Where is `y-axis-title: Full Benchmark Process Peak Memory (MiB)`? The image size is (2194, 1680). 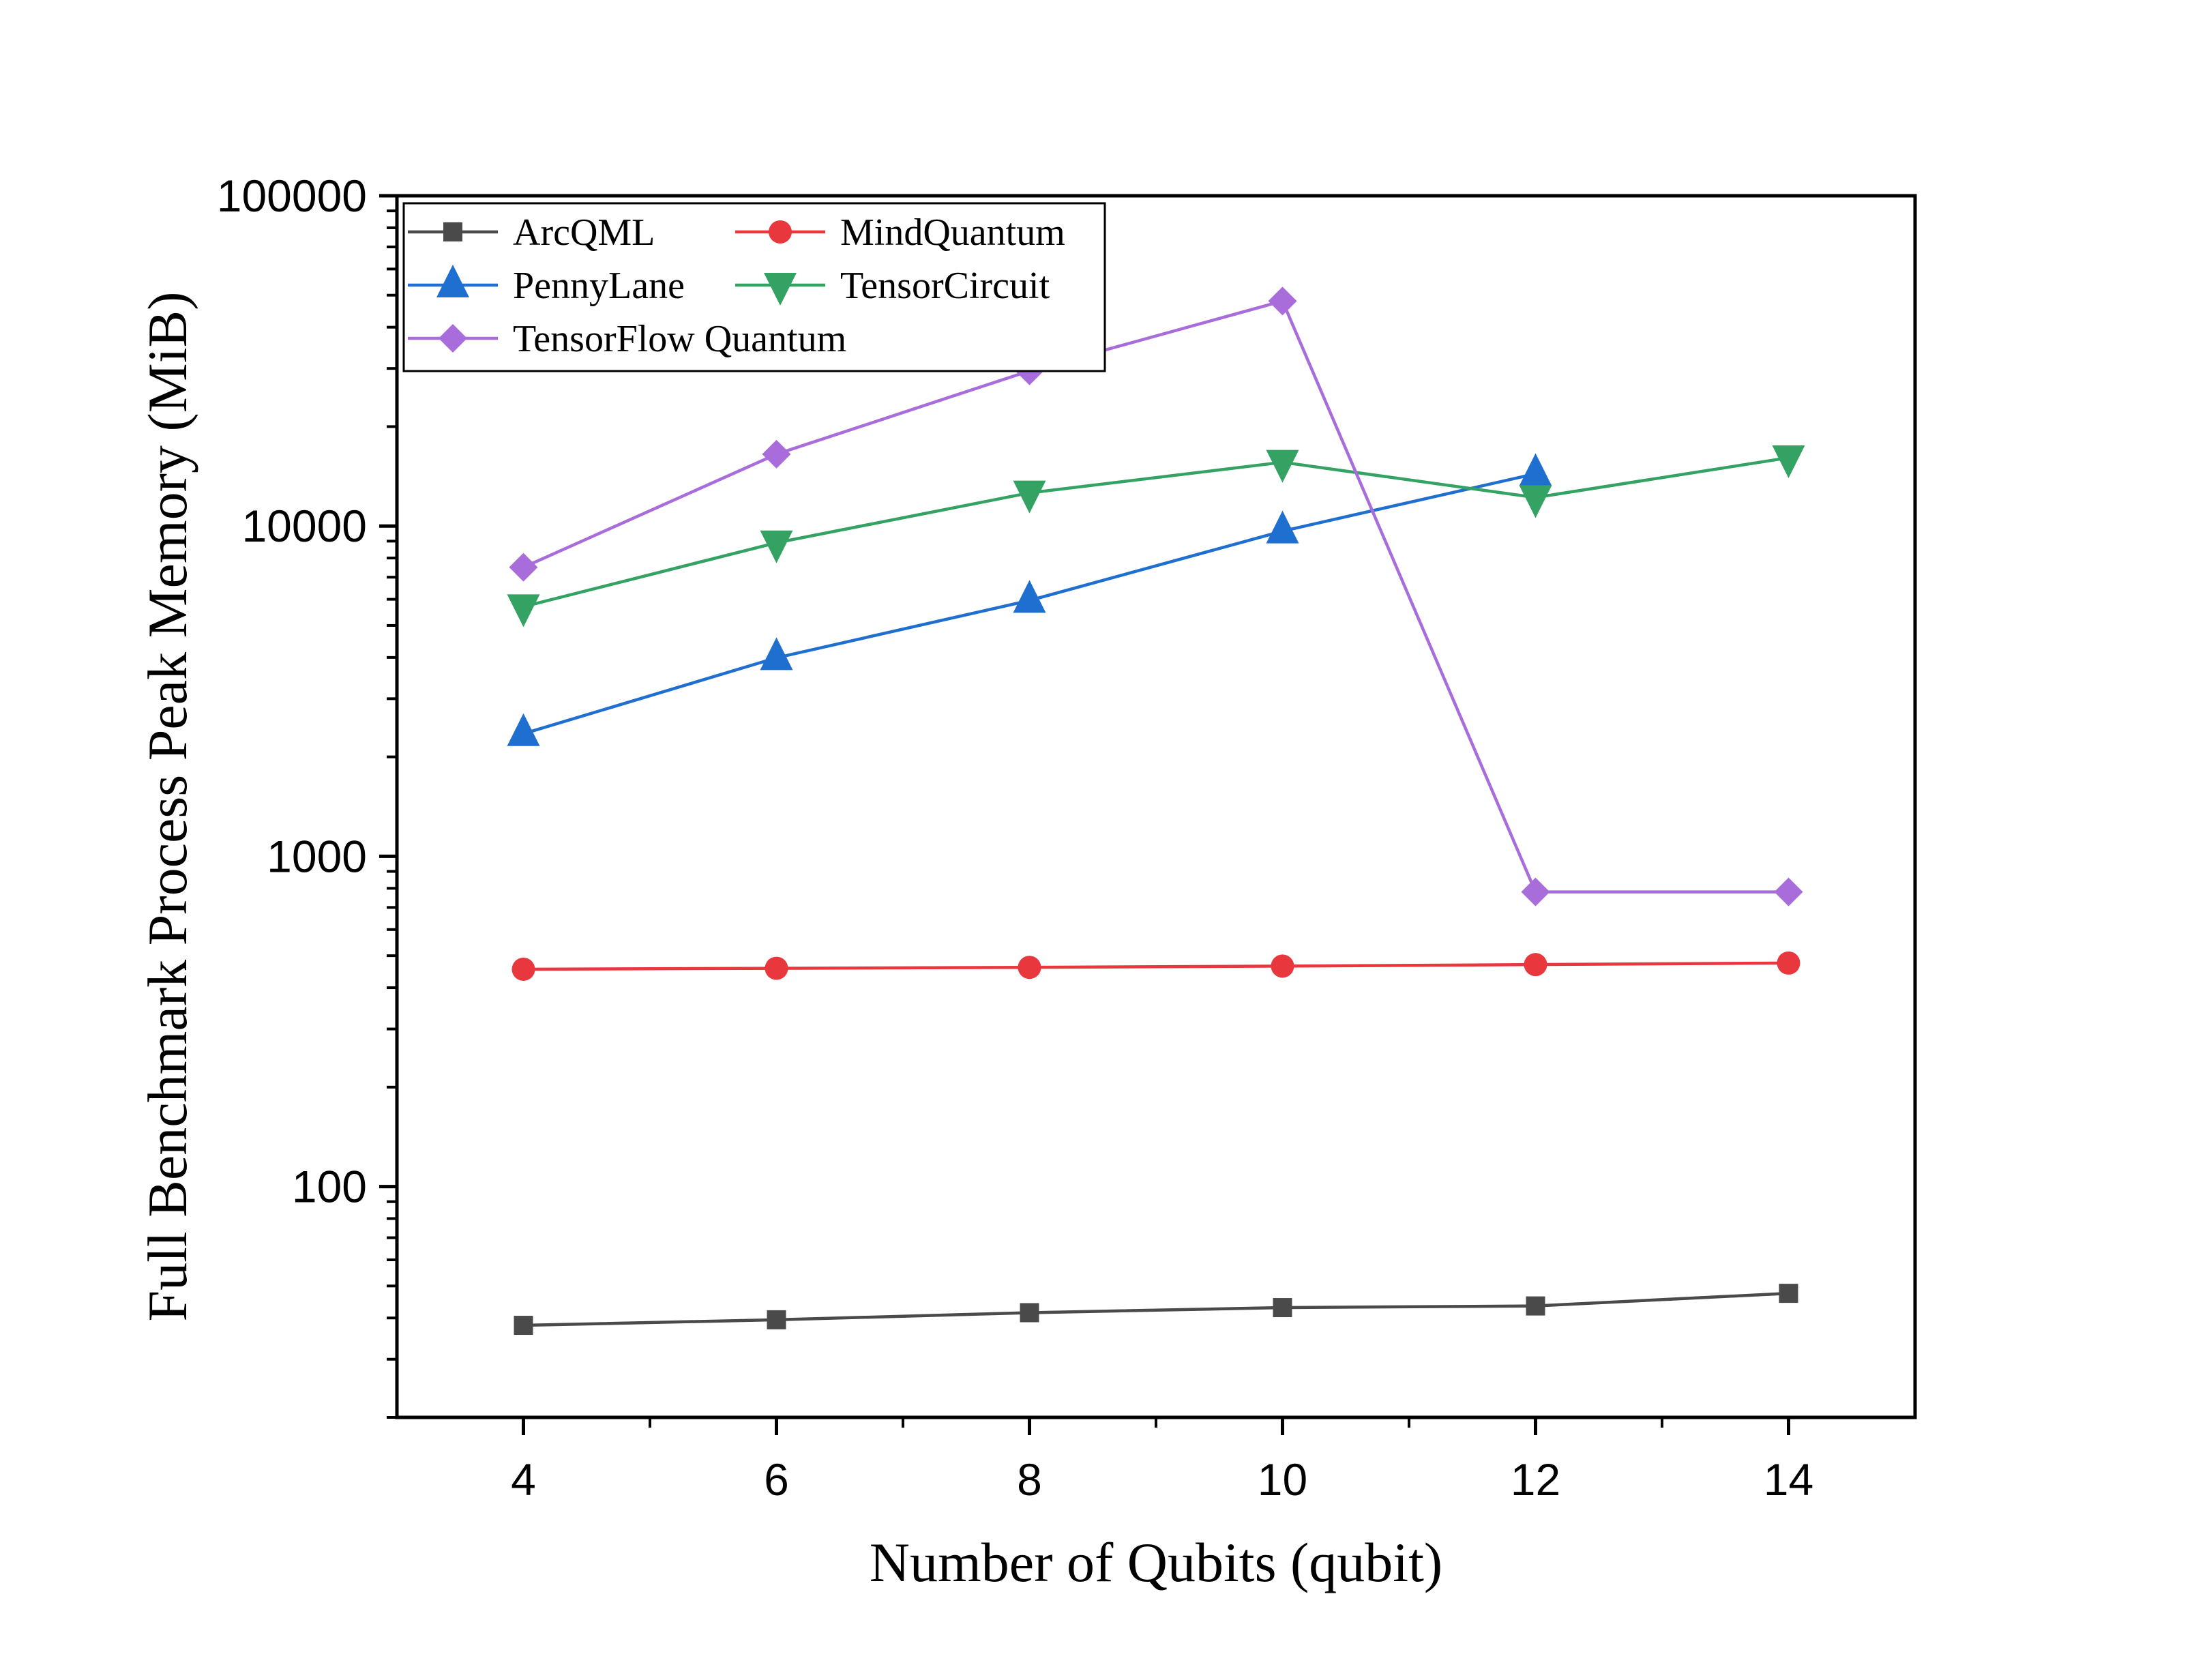 y-axis-title: Full Benchmark Process Peak Memory (MiB) is located at coordinates (167, 807).